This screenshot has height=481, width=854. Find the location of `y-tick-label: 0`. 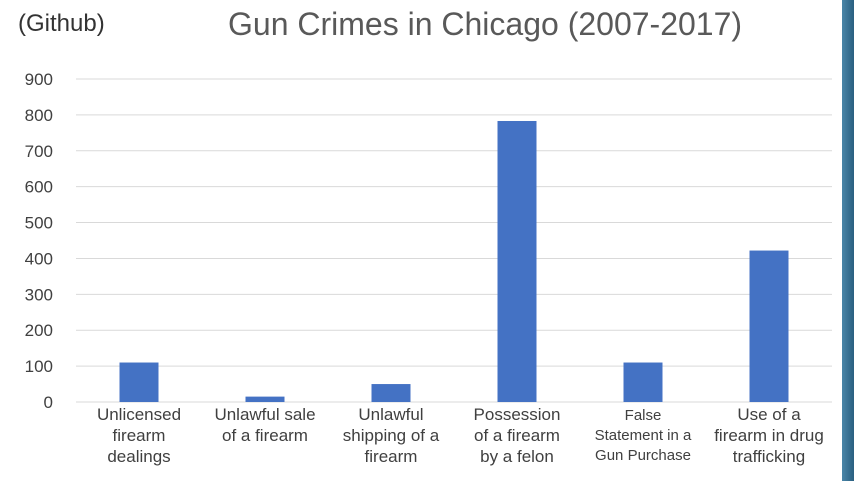

y-tick-label: 0 is located at coordinates (48, 402).